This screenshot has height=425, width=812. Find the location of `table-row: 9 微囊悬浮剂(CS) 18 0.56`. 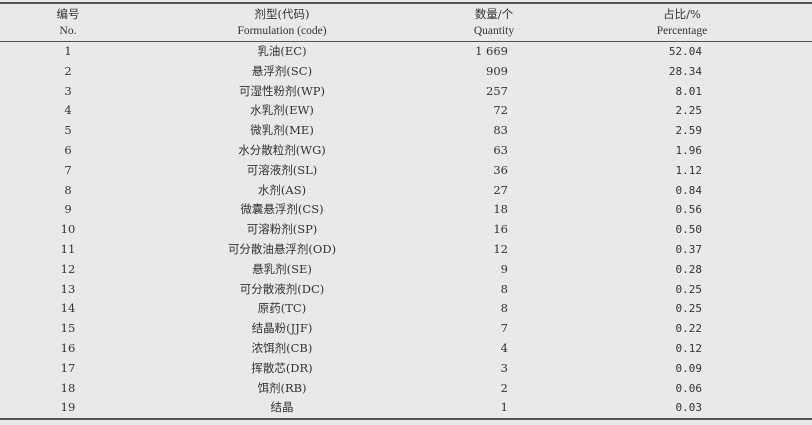

table-row: 9 微囊悬浮剂(CS) 18 0.56 is located at coordinates (406, 210).